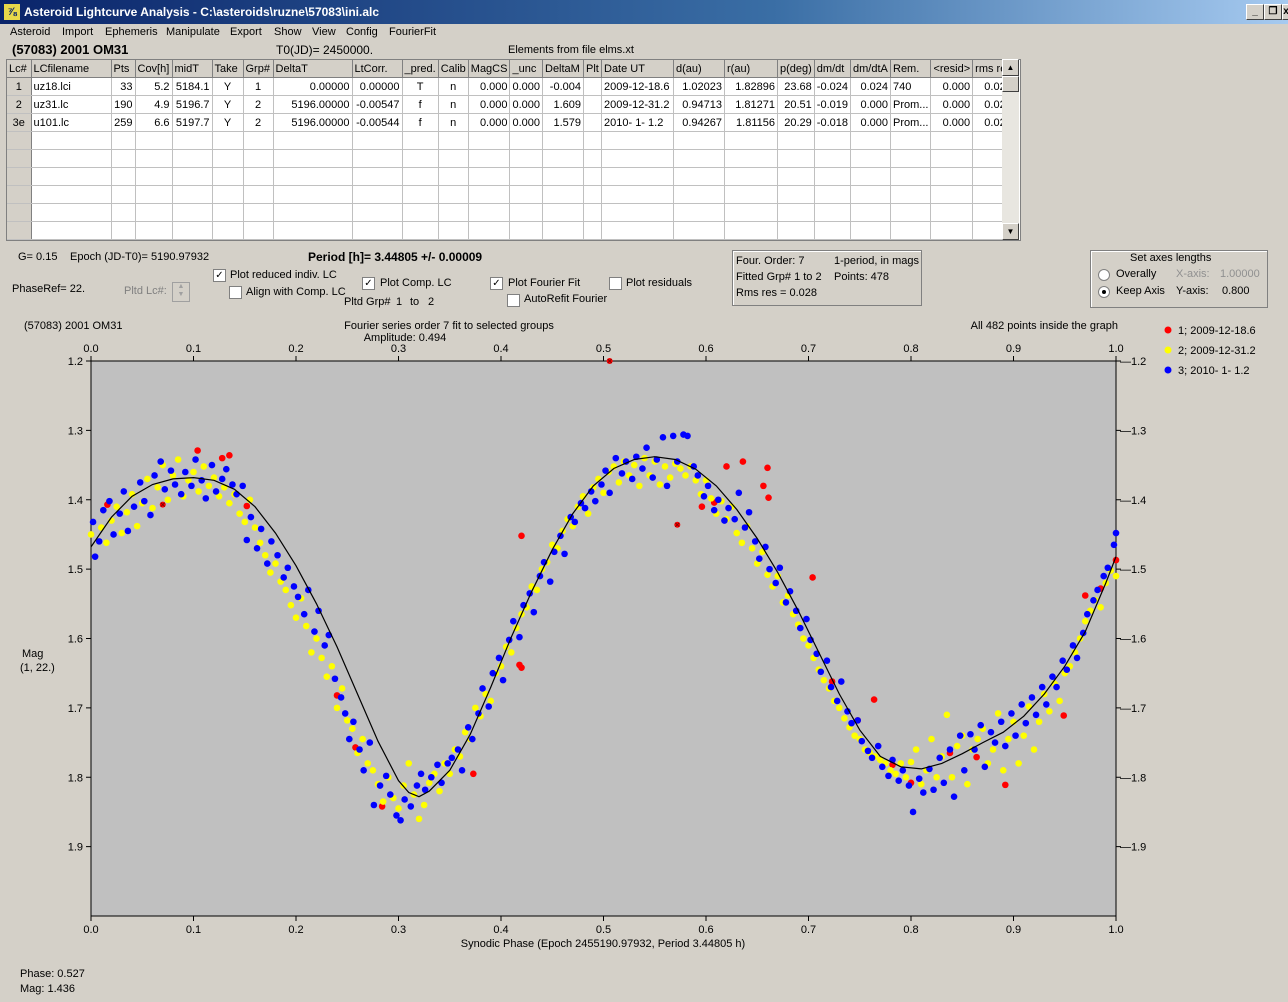 This screenshot has width=1288, height=1002. I want to click on align-comp-checkbox, so click(235, 292).